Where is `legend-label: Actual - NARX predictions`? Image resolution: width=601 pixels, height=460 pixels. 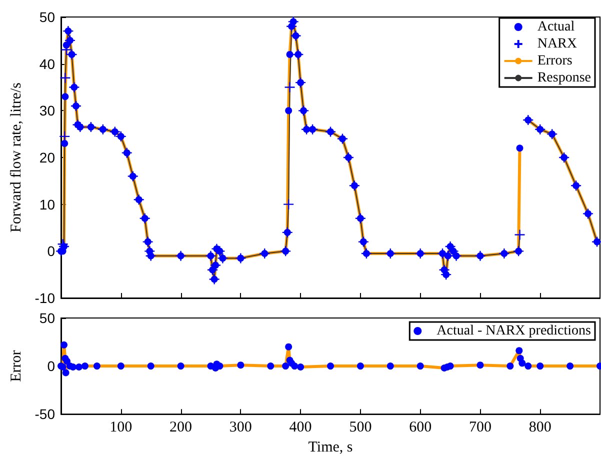
legend-label: Actual - NARX predictions is located at coordinates (514, 331).